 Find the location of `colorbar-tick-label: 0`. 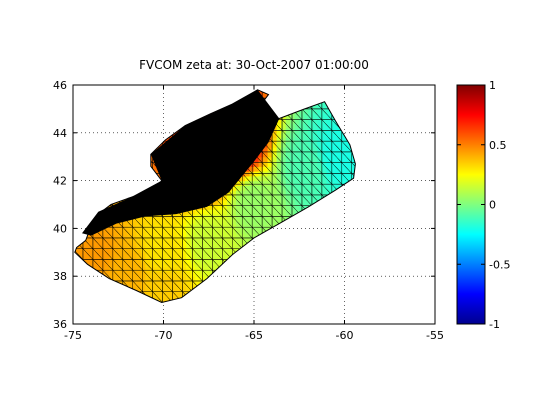

colorbar-tick-label: 0 is located at coordinates (492, 205).